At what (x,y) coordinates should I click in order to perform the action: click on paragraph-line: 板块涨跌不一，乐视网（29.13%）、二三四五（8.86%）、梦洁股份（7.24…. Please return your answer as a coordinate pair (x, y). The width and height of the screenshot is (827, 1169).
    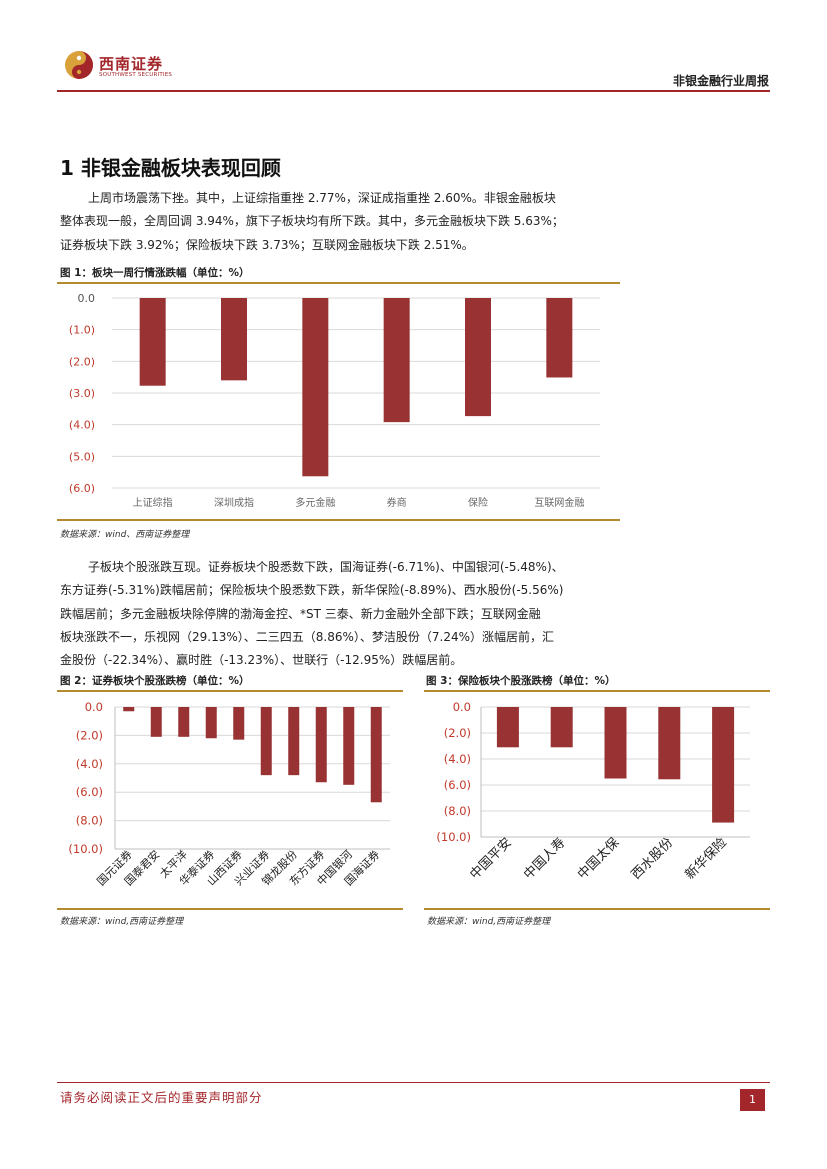
    Looking at the image, I should click on (307, 636).